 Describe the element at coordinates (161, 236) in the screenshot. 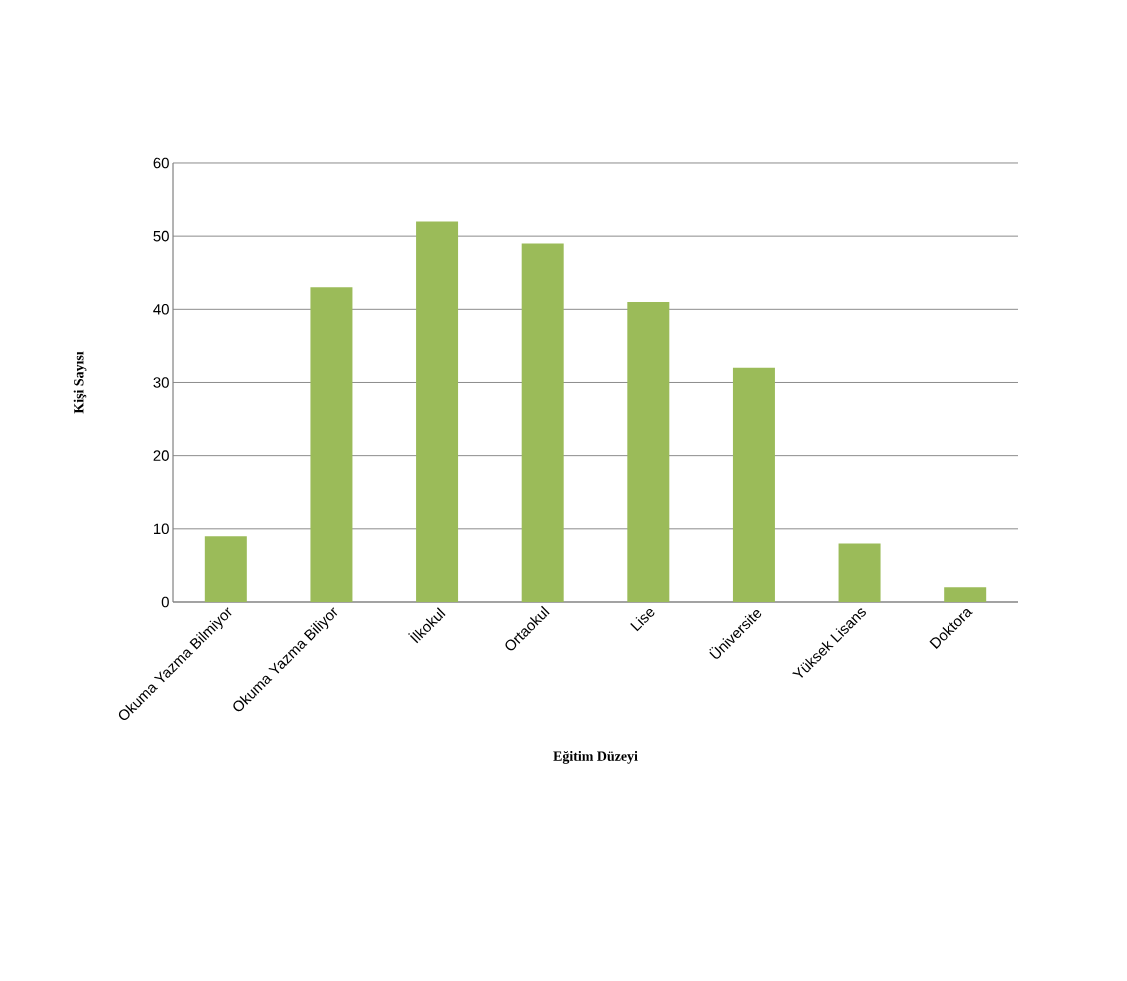

I see `y-tick-label: 50` at that location.